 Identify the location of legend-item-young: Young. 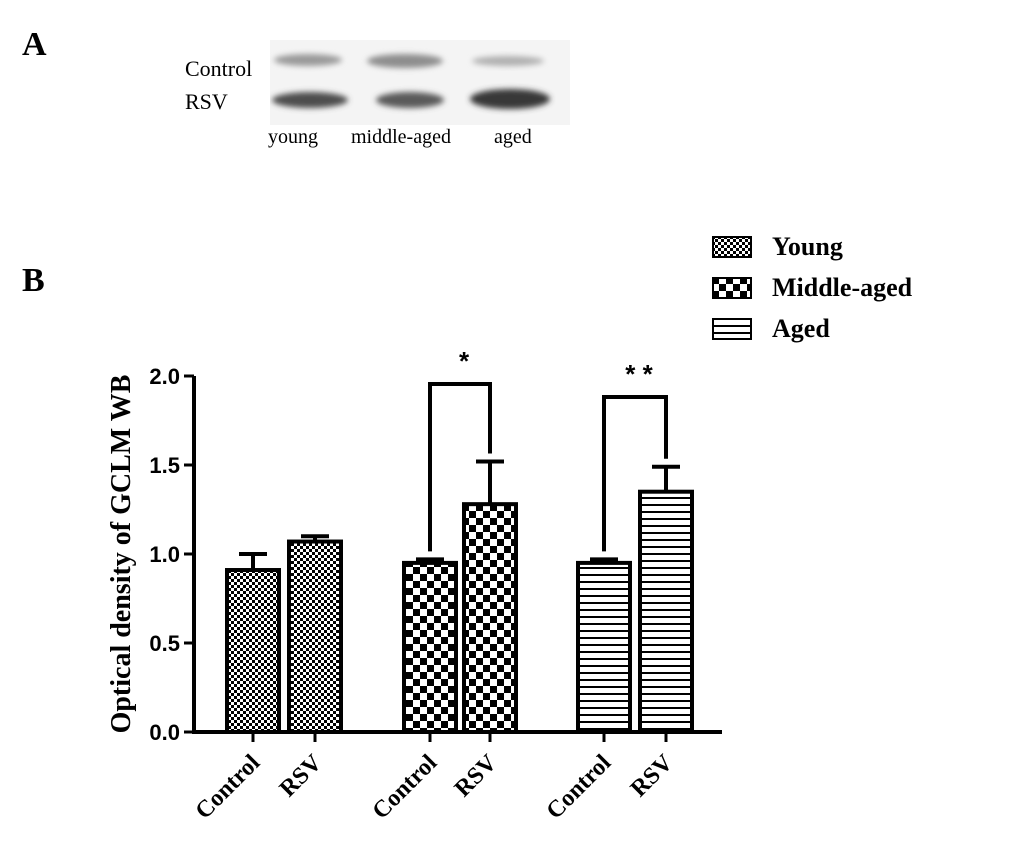
(812, 246).